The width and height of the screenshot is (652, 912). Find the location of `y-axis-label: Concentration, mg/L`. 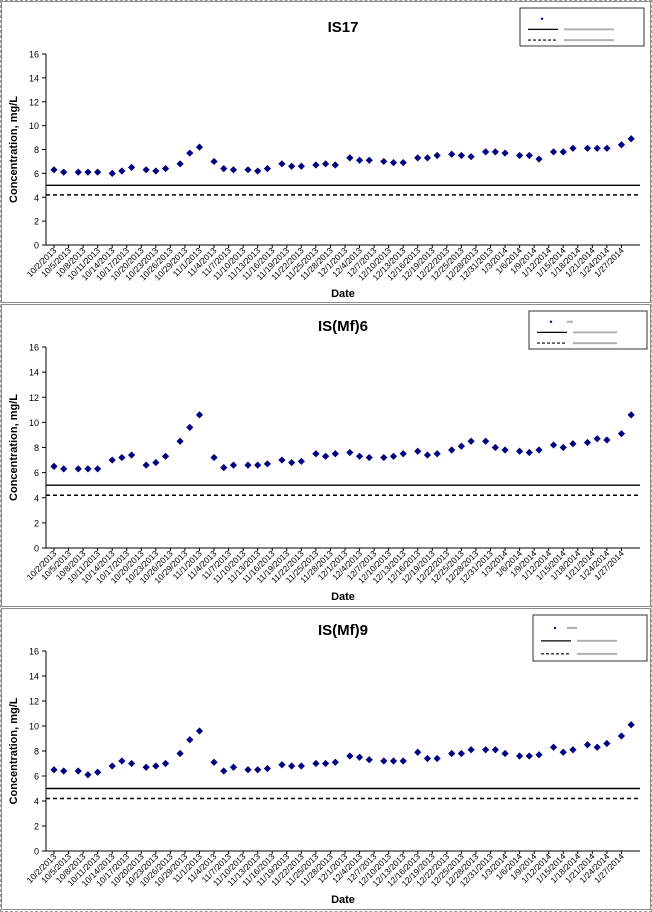

y-axis-label: Concentration, mg/L is located at coordinates (14, 750).